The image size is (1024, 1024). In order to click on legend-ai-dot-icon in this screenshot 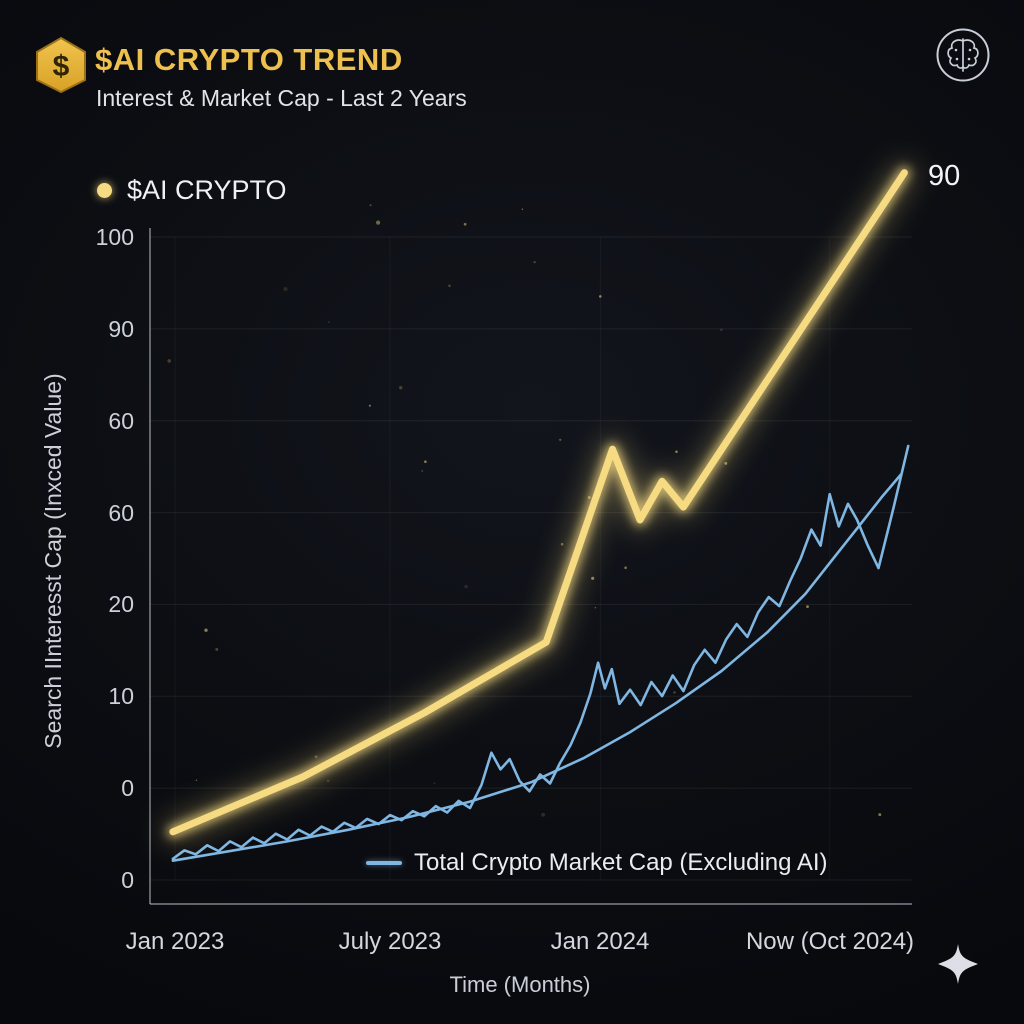, I will do `click(104, 190)`.